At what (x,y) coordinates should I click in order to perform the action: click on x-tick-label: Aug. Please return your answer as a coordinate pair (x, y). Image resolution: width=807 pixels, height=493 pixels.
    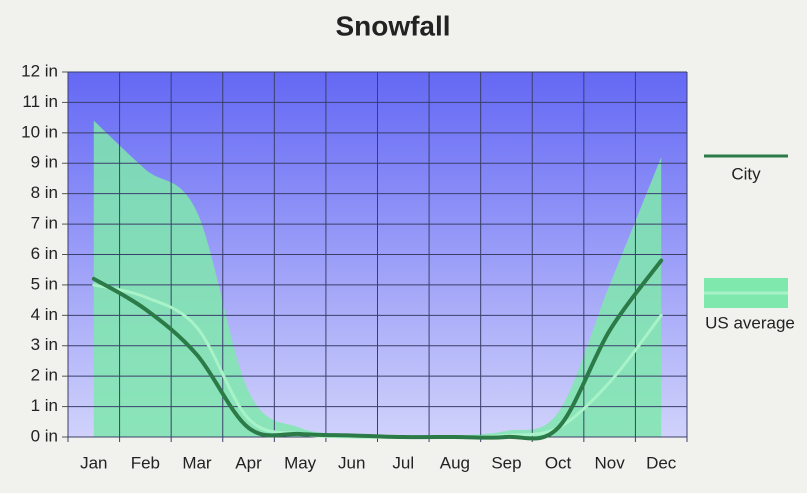
    Looking at the image, I should click on (455, 462).